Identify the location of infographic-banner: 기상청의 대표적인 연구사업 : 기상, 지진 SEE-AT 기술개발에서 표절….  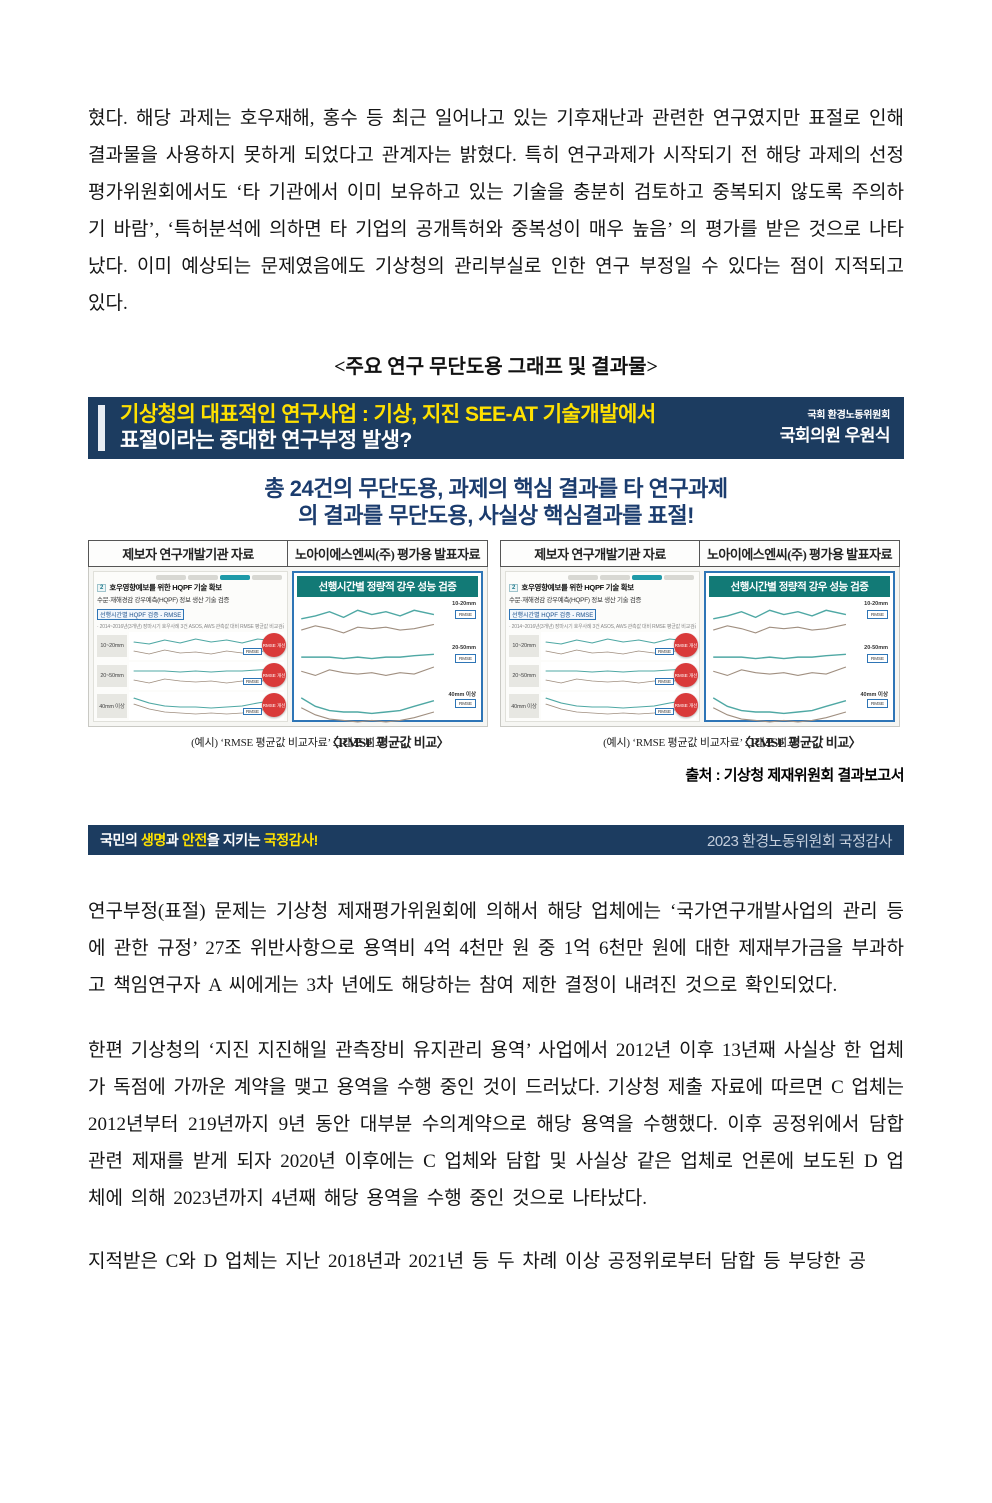
(496, 428).